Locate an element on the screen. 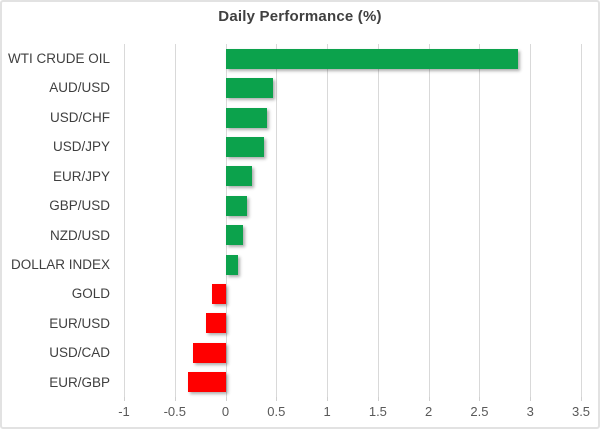 The height and width of the screenshot is (429, 600). category-label-gbp-usd: GBP/USD is located at coordinates (79, 206).